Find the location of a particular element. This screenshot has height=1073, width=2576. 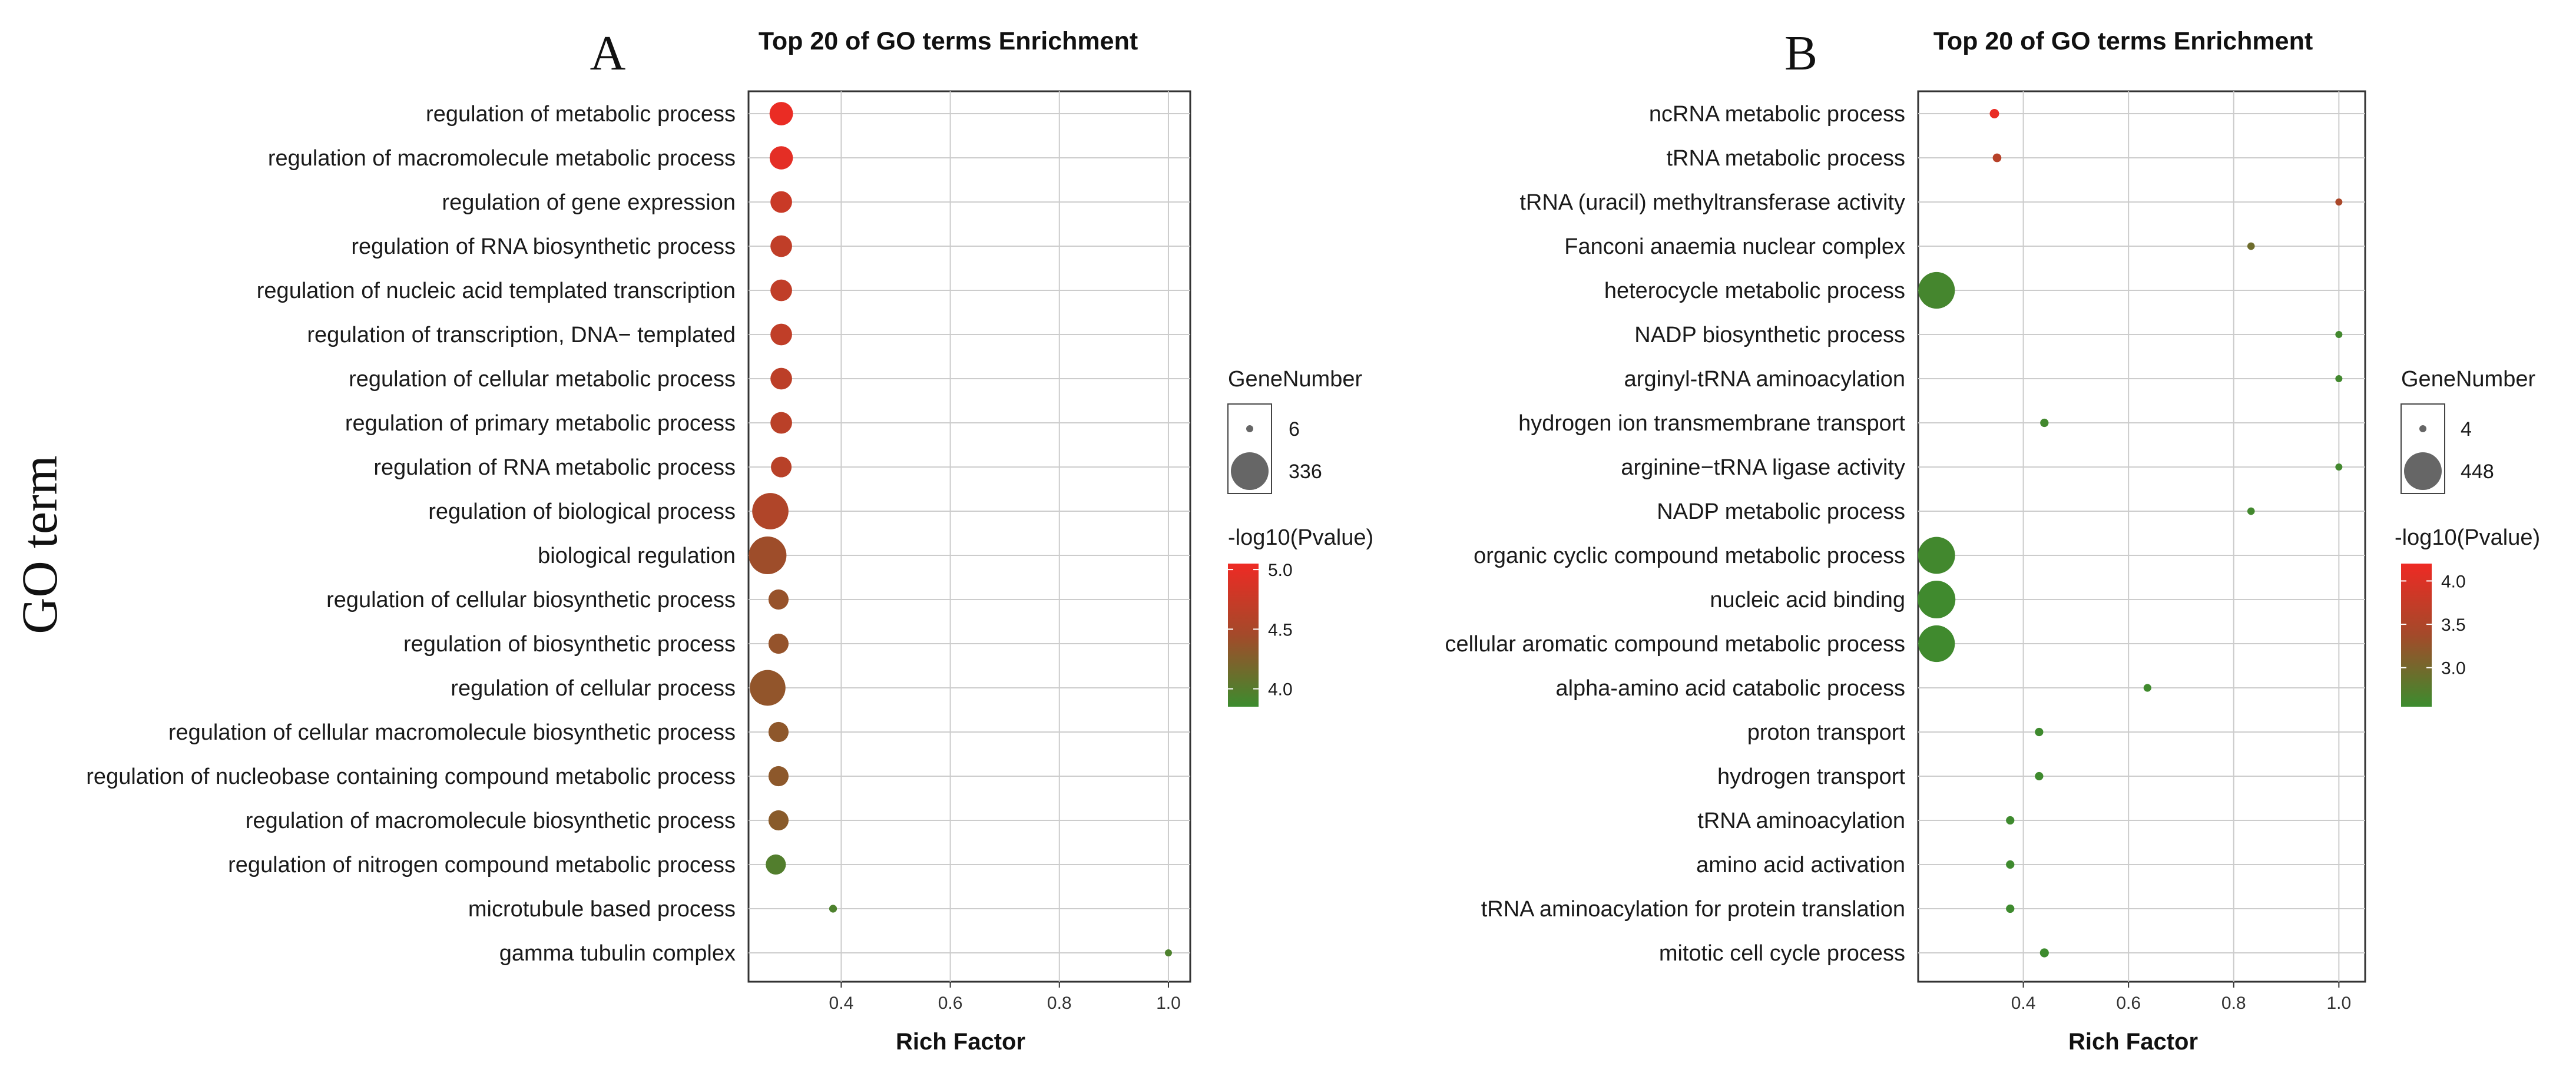

term-label: nucleic acid binding is located at coordinates (1807, 600).